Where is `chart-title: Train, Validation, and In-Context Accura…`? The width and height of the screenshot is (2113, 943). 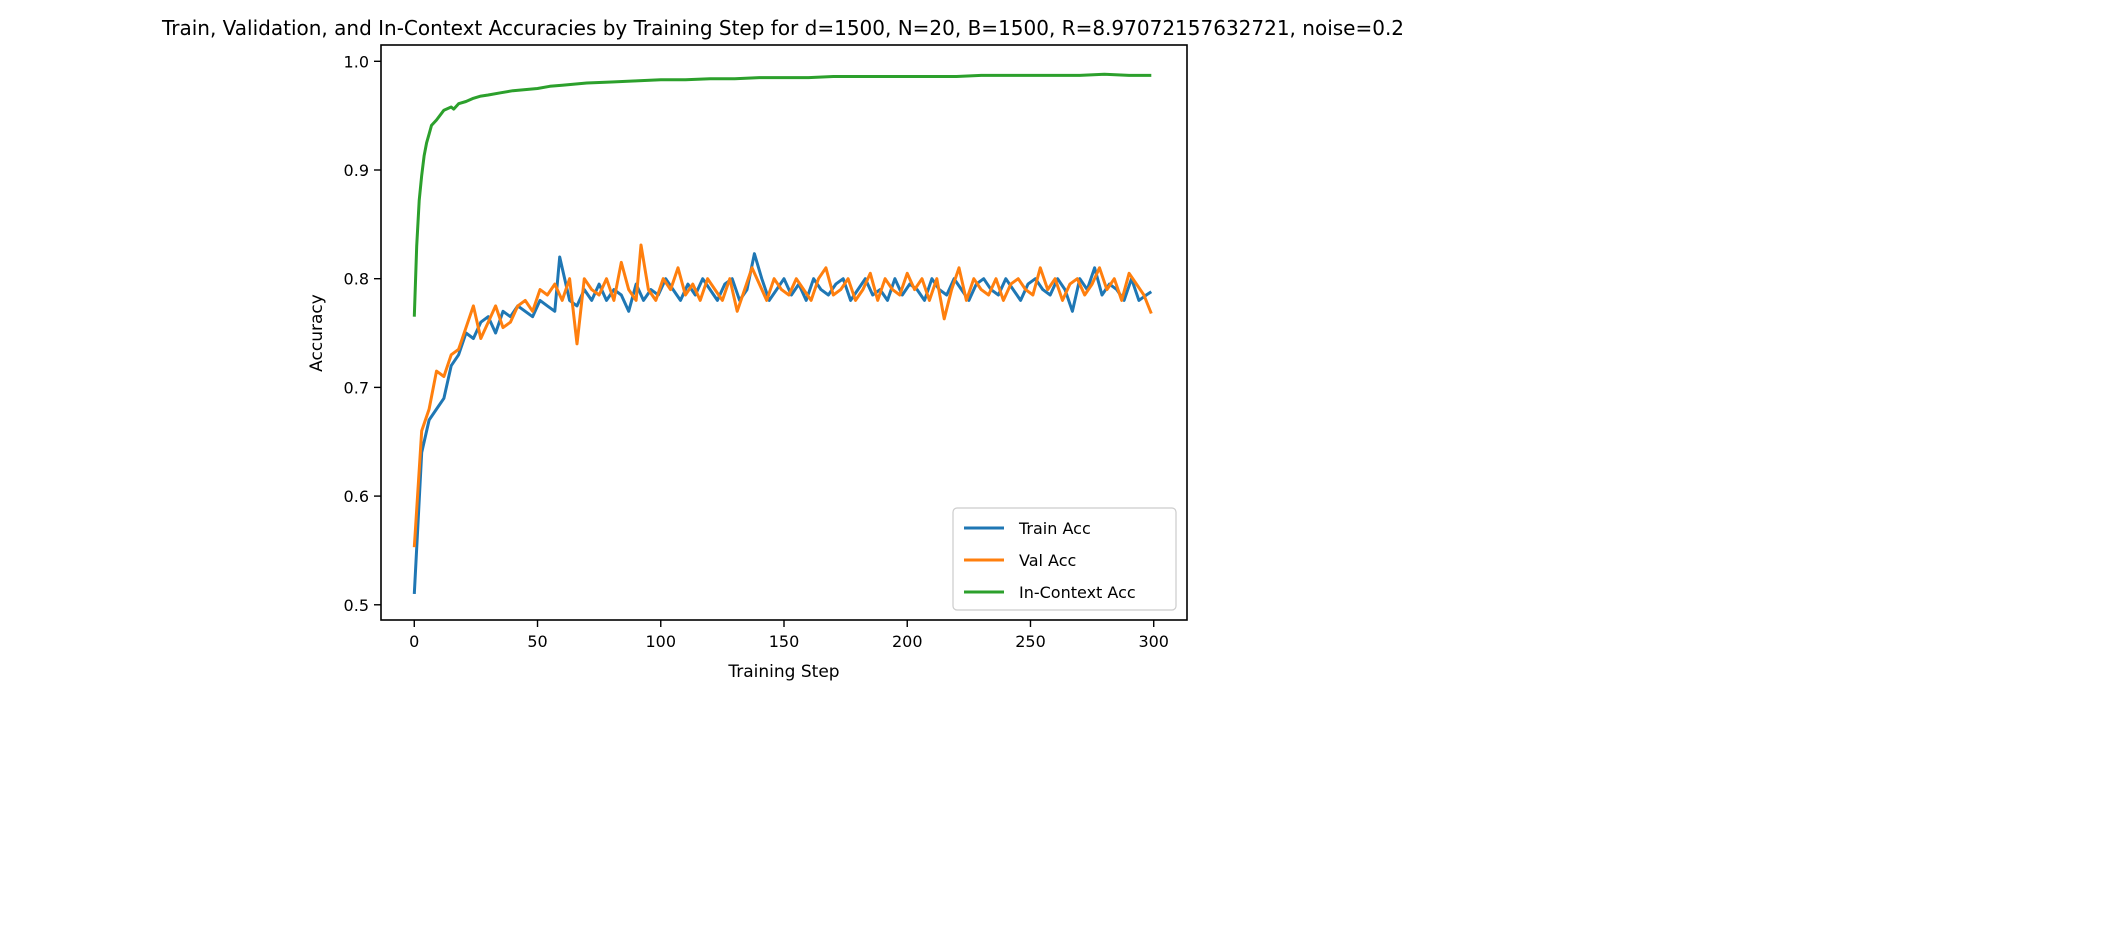
chart-title: Train, Validation, and In-Context Accura… is located at coordinates (782, 28).